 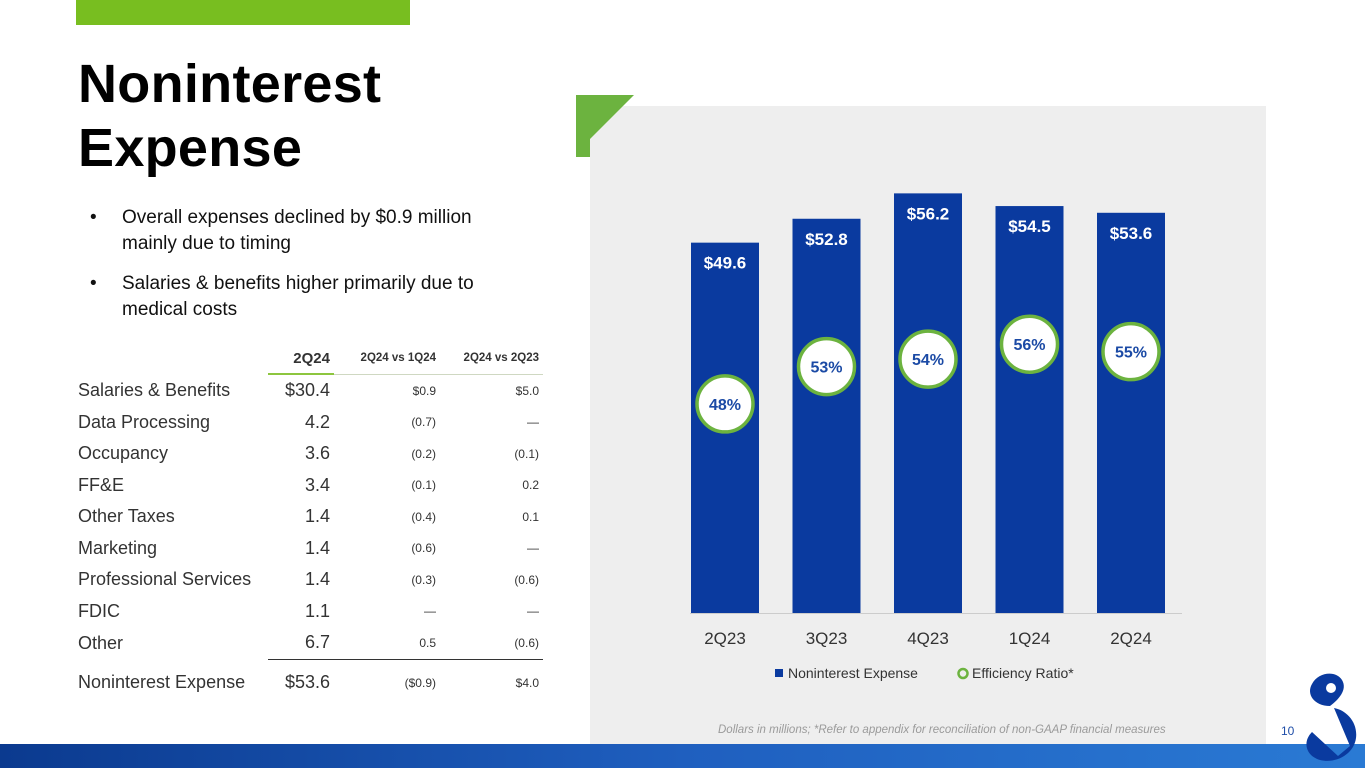 I want to click on row-label: Other, so click(x=101, y=642).